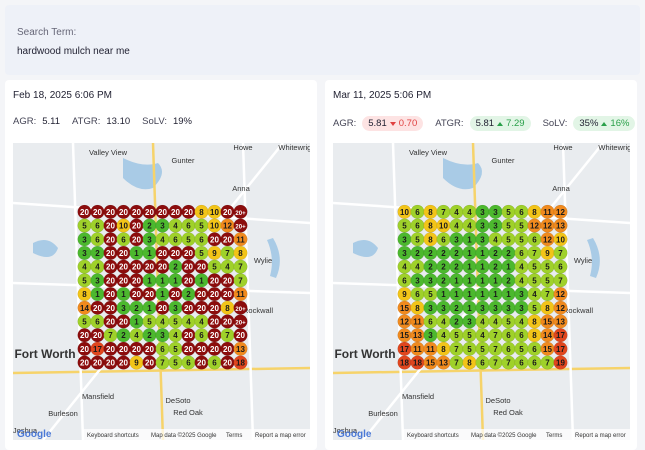  Describe the element at coordinates (240, 323) in the screenshot. I see `rank-label: 20+` at that location.